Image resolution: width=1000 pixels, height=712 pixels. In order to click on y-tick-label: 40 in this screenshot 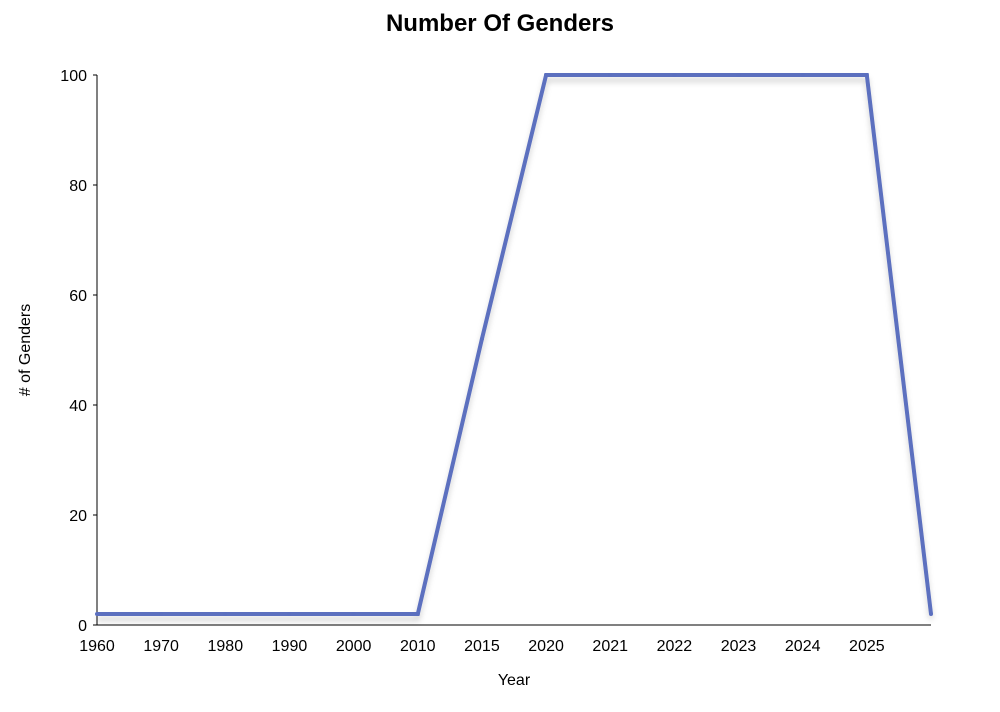, I will do `click(78, 406)`.